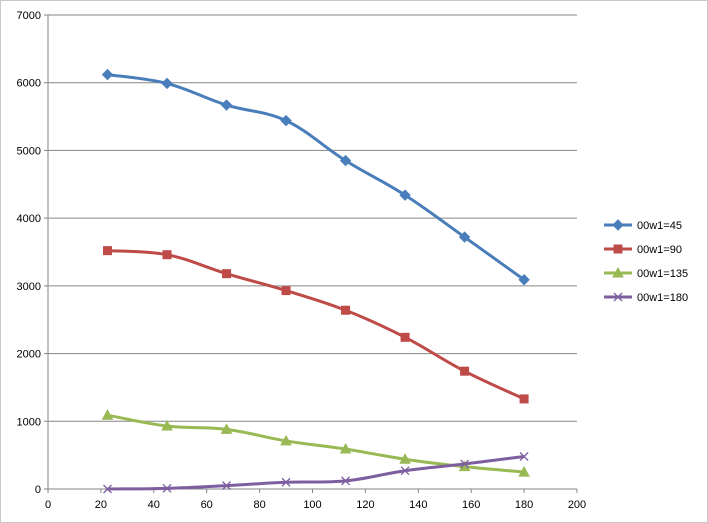 Image resolution: width=708 pixels, height=523 pixels. I want to click on x-tick-label: 60, so click(207, 505).